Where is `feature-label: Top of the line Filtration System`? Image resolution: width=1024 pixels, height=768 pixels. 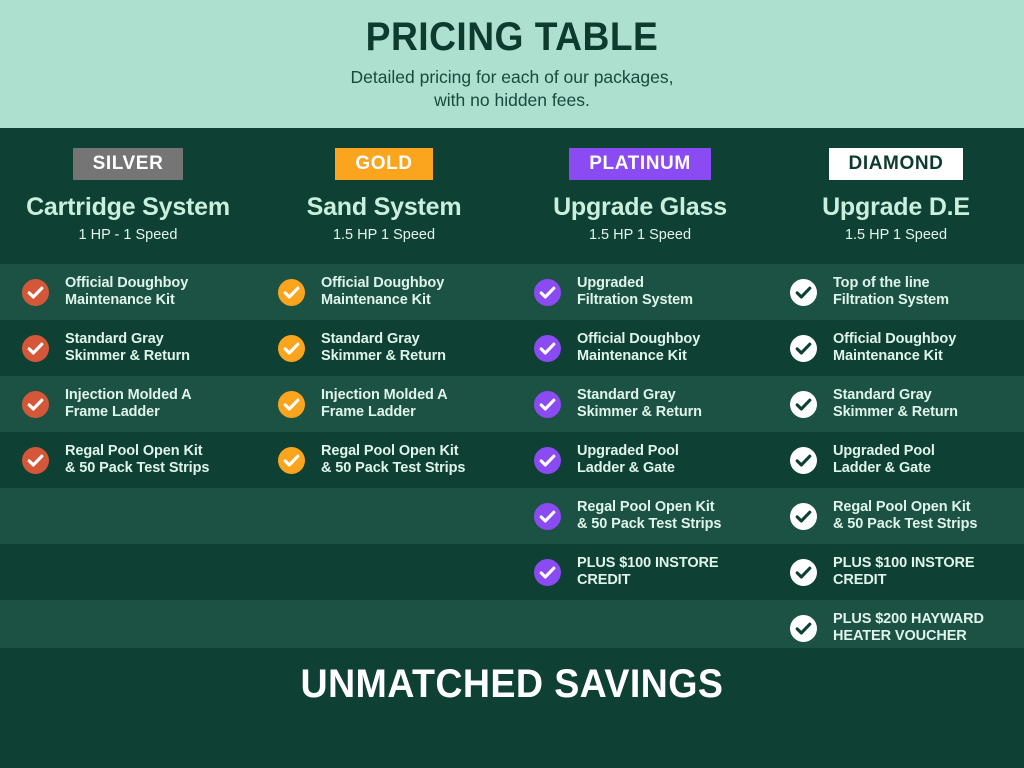 feature-label: Top of the line Filtration System is located at coordinates (891, 292).